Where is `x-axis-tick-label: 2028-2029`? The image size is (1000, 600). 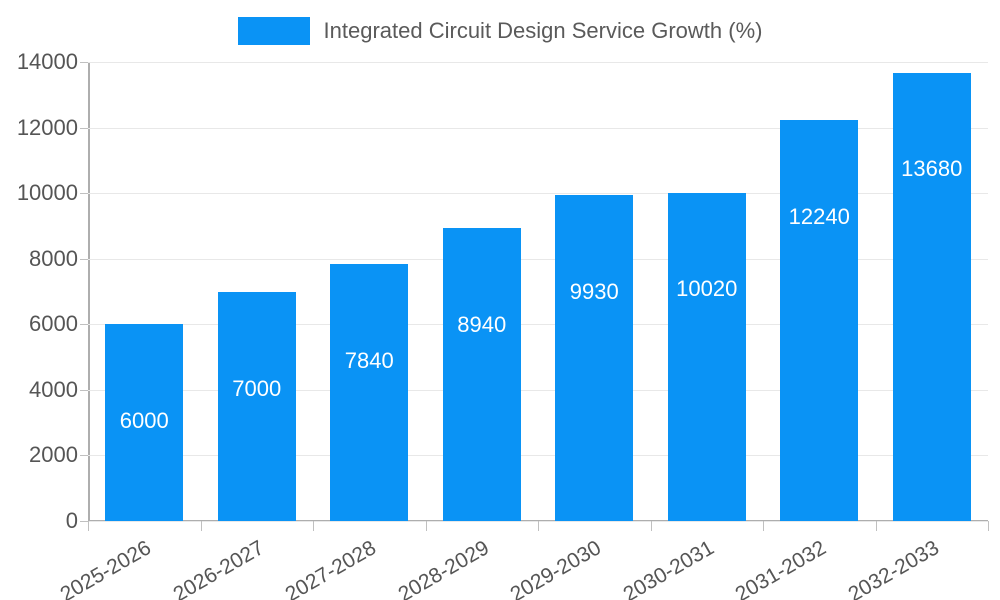 x-axis-tick-label: 2028-2029 is located at coordinates (443, 568).